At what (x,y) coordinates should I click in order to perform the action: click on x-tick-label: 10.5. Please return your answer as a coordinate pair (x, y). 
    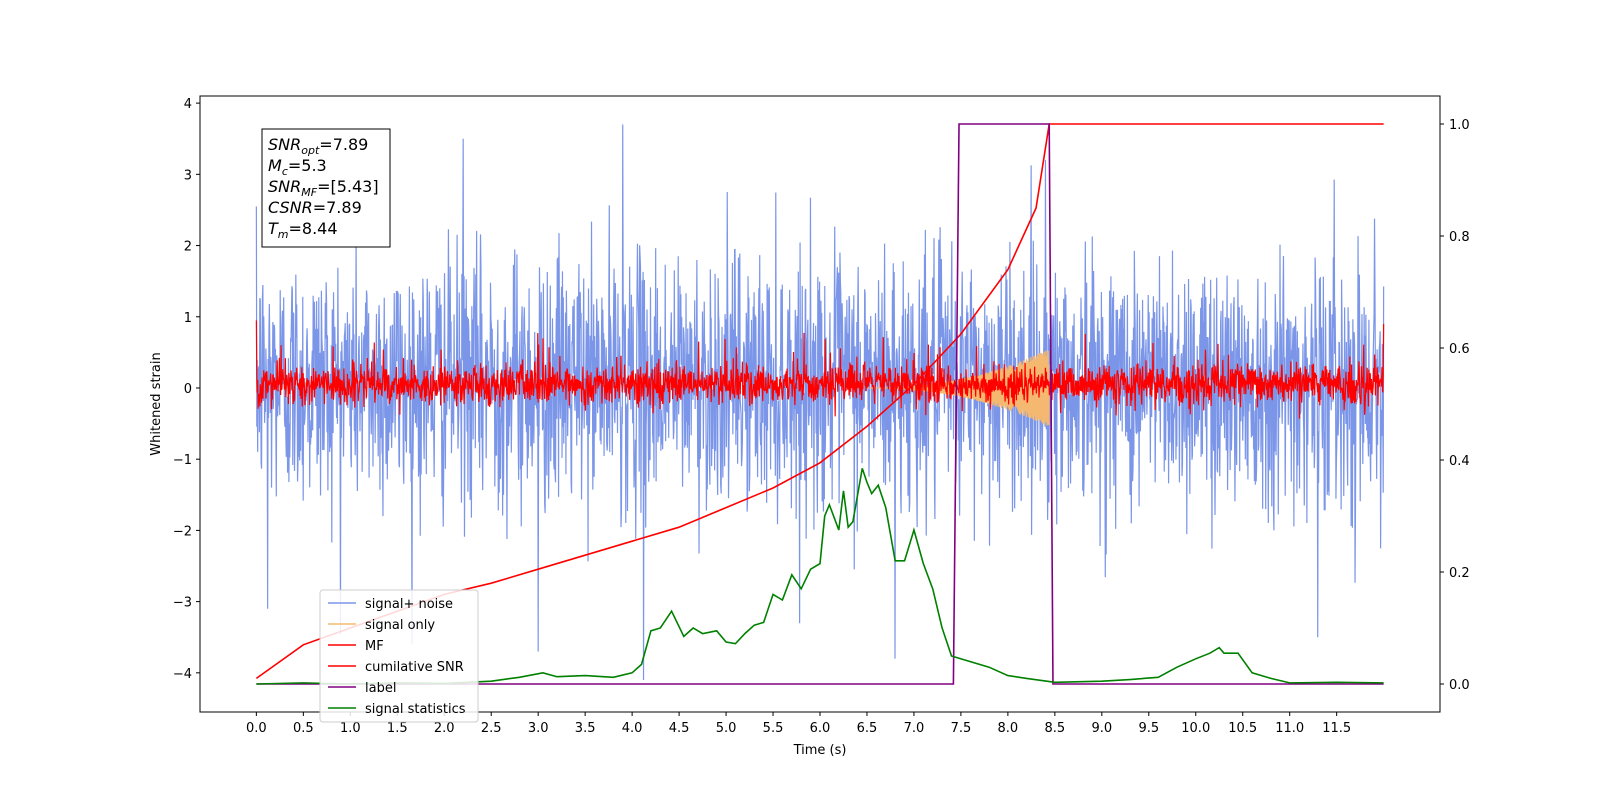
    Looking at the image, I should click on (1242, 728).